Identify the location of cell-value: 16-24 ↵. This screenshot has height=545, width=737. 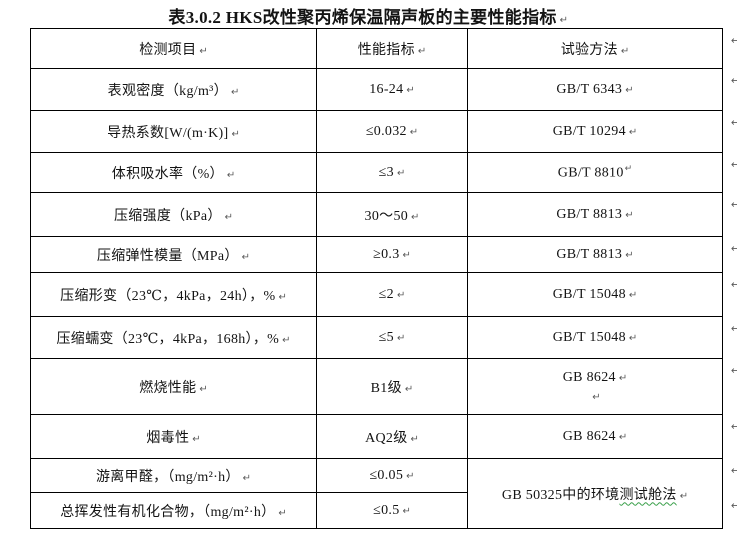
(392, 89).